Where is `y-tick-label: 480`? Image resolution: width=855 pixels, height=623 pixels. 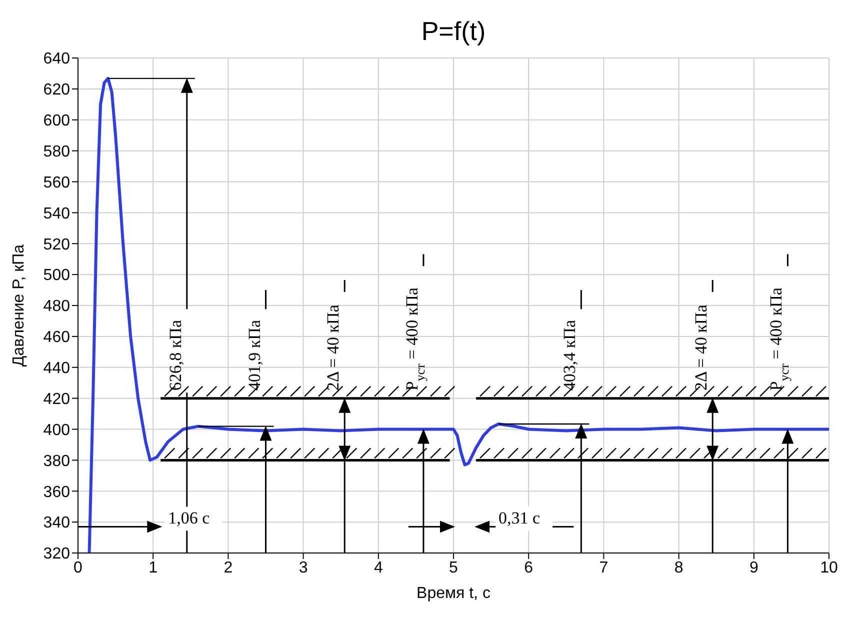 y-tick-label: 480 is located at coordinates (56, 307).